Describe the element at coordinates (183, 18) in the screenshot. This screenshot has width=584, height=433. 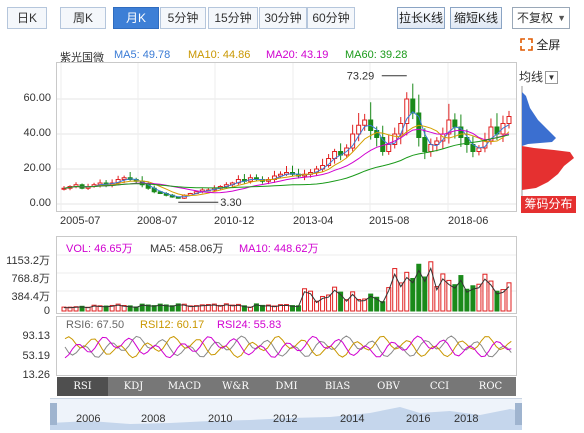
I see `tab-5min: 5分钟` at that location.